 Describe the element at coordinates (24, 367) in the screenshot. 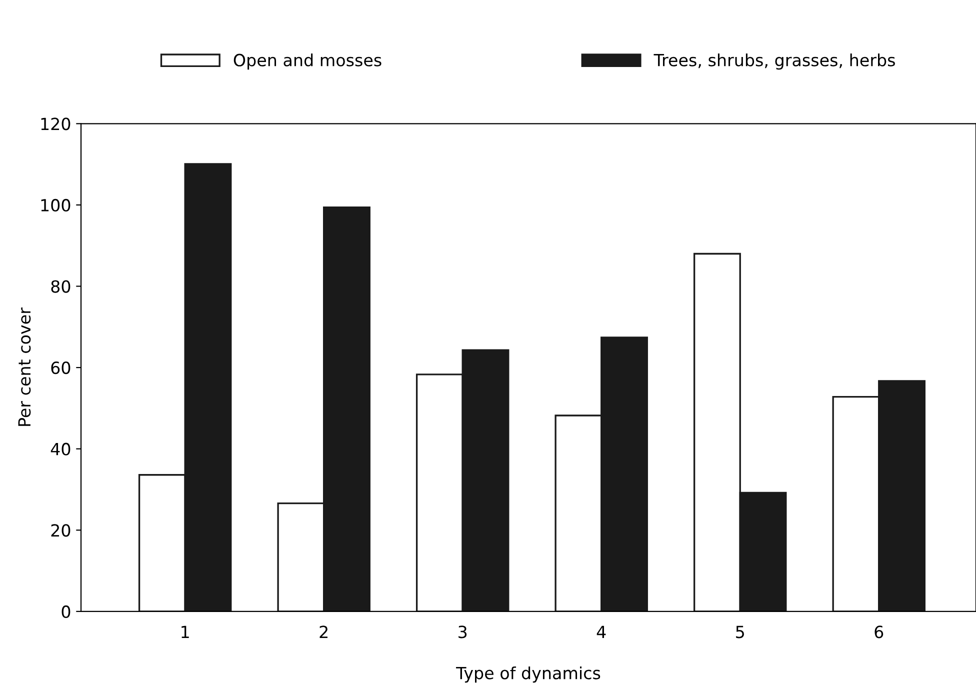

I see `y-axis-title: Per cent cover` at that location.